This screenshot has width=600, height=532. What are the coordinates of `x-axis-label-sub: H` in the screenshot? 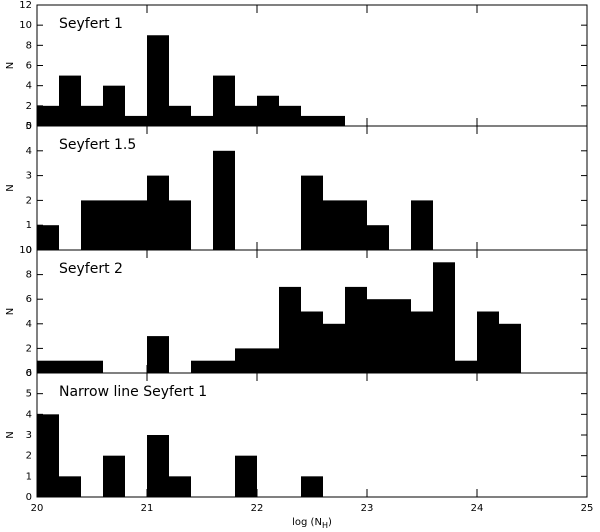 It's located at (325, 525).